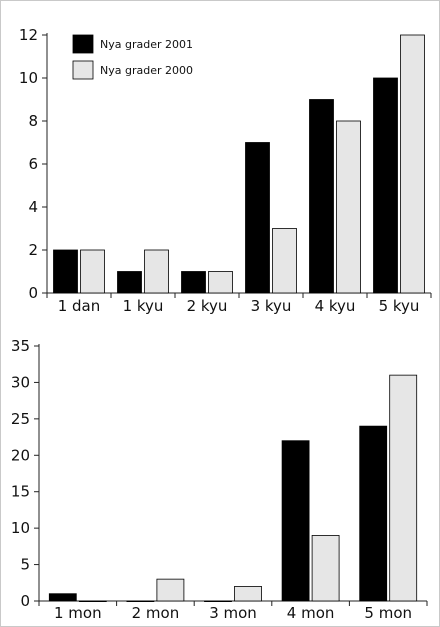 This screenshot has width=440, height=627. Describe the element at coordinates (335, 306) in the screenshot. I see `chart1-x-tick-label: 4 kyu` at that location.